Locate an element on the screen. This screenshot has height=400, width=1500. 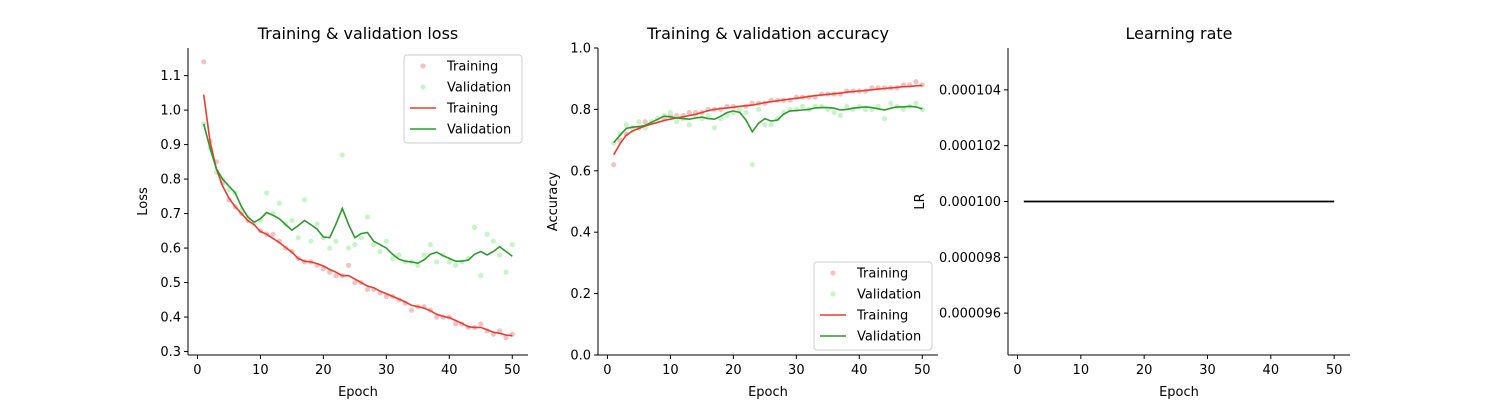
chart-title: Learning rate is located at coordinates (1178, 33).